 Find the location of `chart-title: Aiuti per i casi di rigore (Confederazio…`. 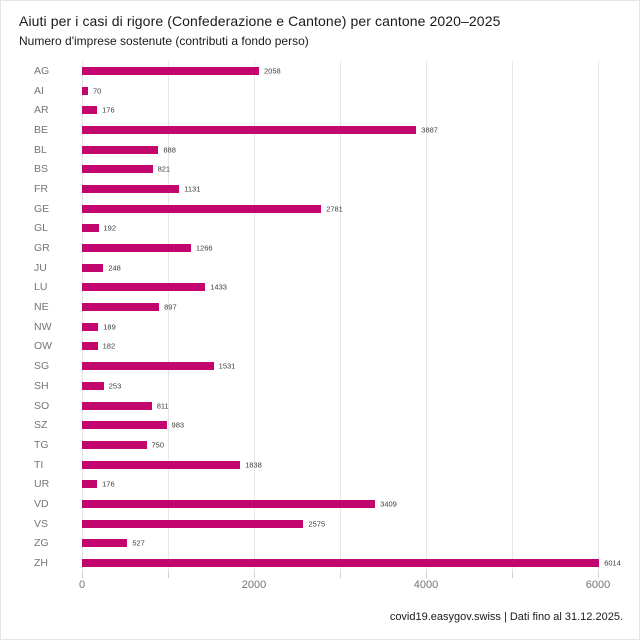

chart-title: Aiuti per i casi di rigore (Confederazio… is located at coordinates (260, 21).